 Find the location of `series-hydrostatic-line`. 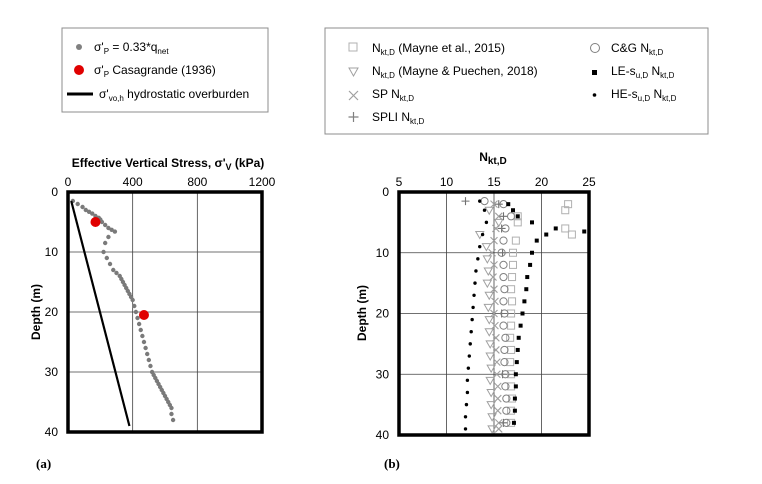

series-hydrostatic-line is located at coordinates (100, 313).